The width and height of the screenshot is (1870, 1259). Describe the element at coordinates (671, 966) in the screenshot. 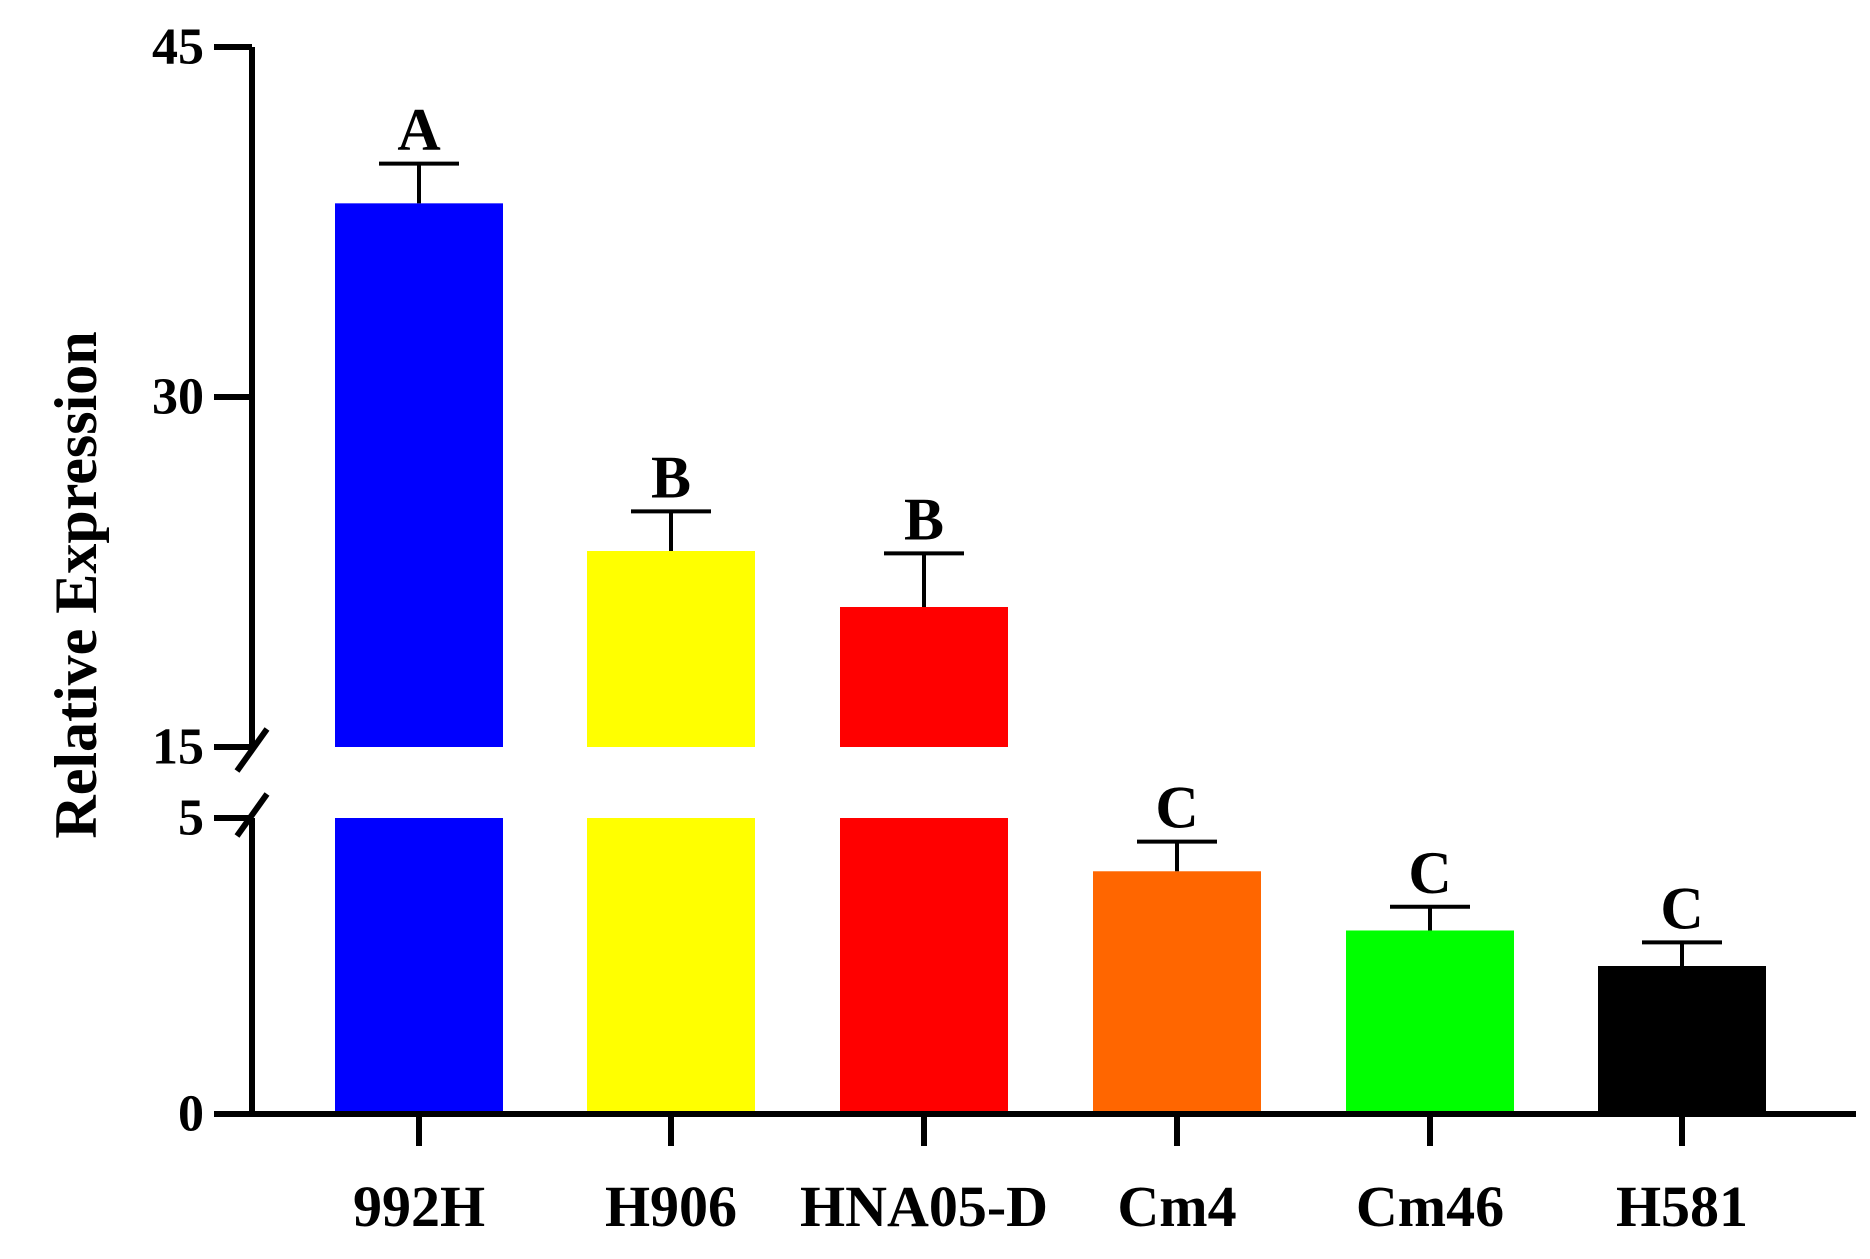

I see `bar-lower-H906` at that location.